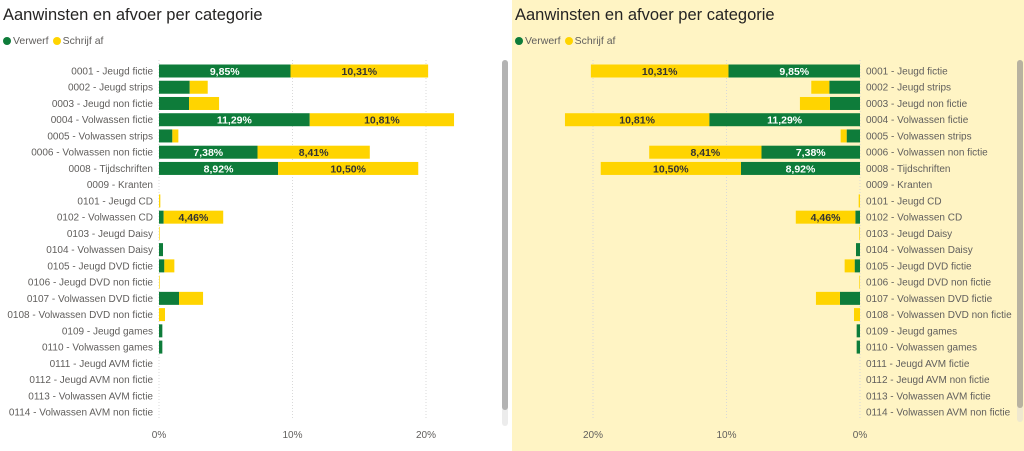 The height and width of the screenshot is (451, 1024). I want to click on category-label: 0003 - Jeugd non fictie, so click(917, 104).